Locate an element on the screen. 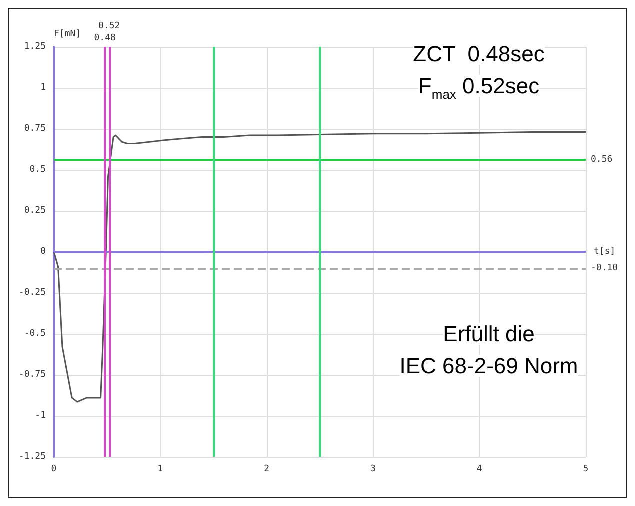 The image size is (635, 506). x-tick-label: 2 is located at coordinates (267, 469).